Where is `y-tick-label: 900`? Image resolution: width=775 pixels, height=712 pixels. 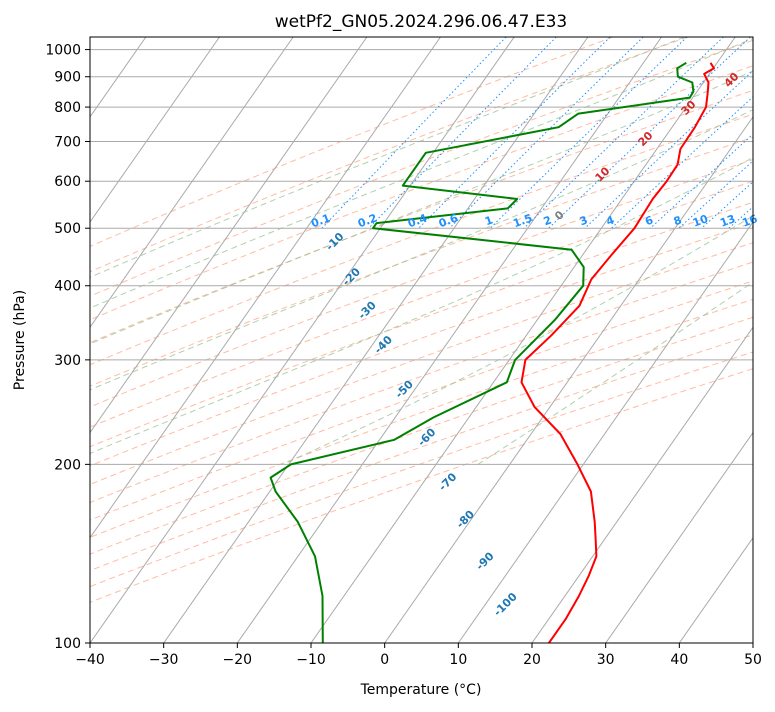 y-tick-label: 900 is located at coordinates (67, 78).